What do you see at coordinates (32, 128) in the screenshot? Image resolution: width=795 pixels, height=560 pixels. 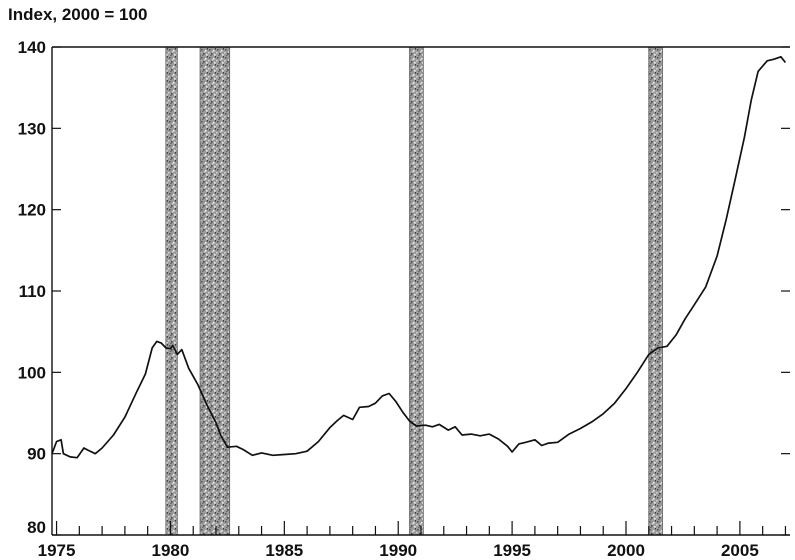 I see `y-tick-label-130: 130` at bounding box center [32, 128].